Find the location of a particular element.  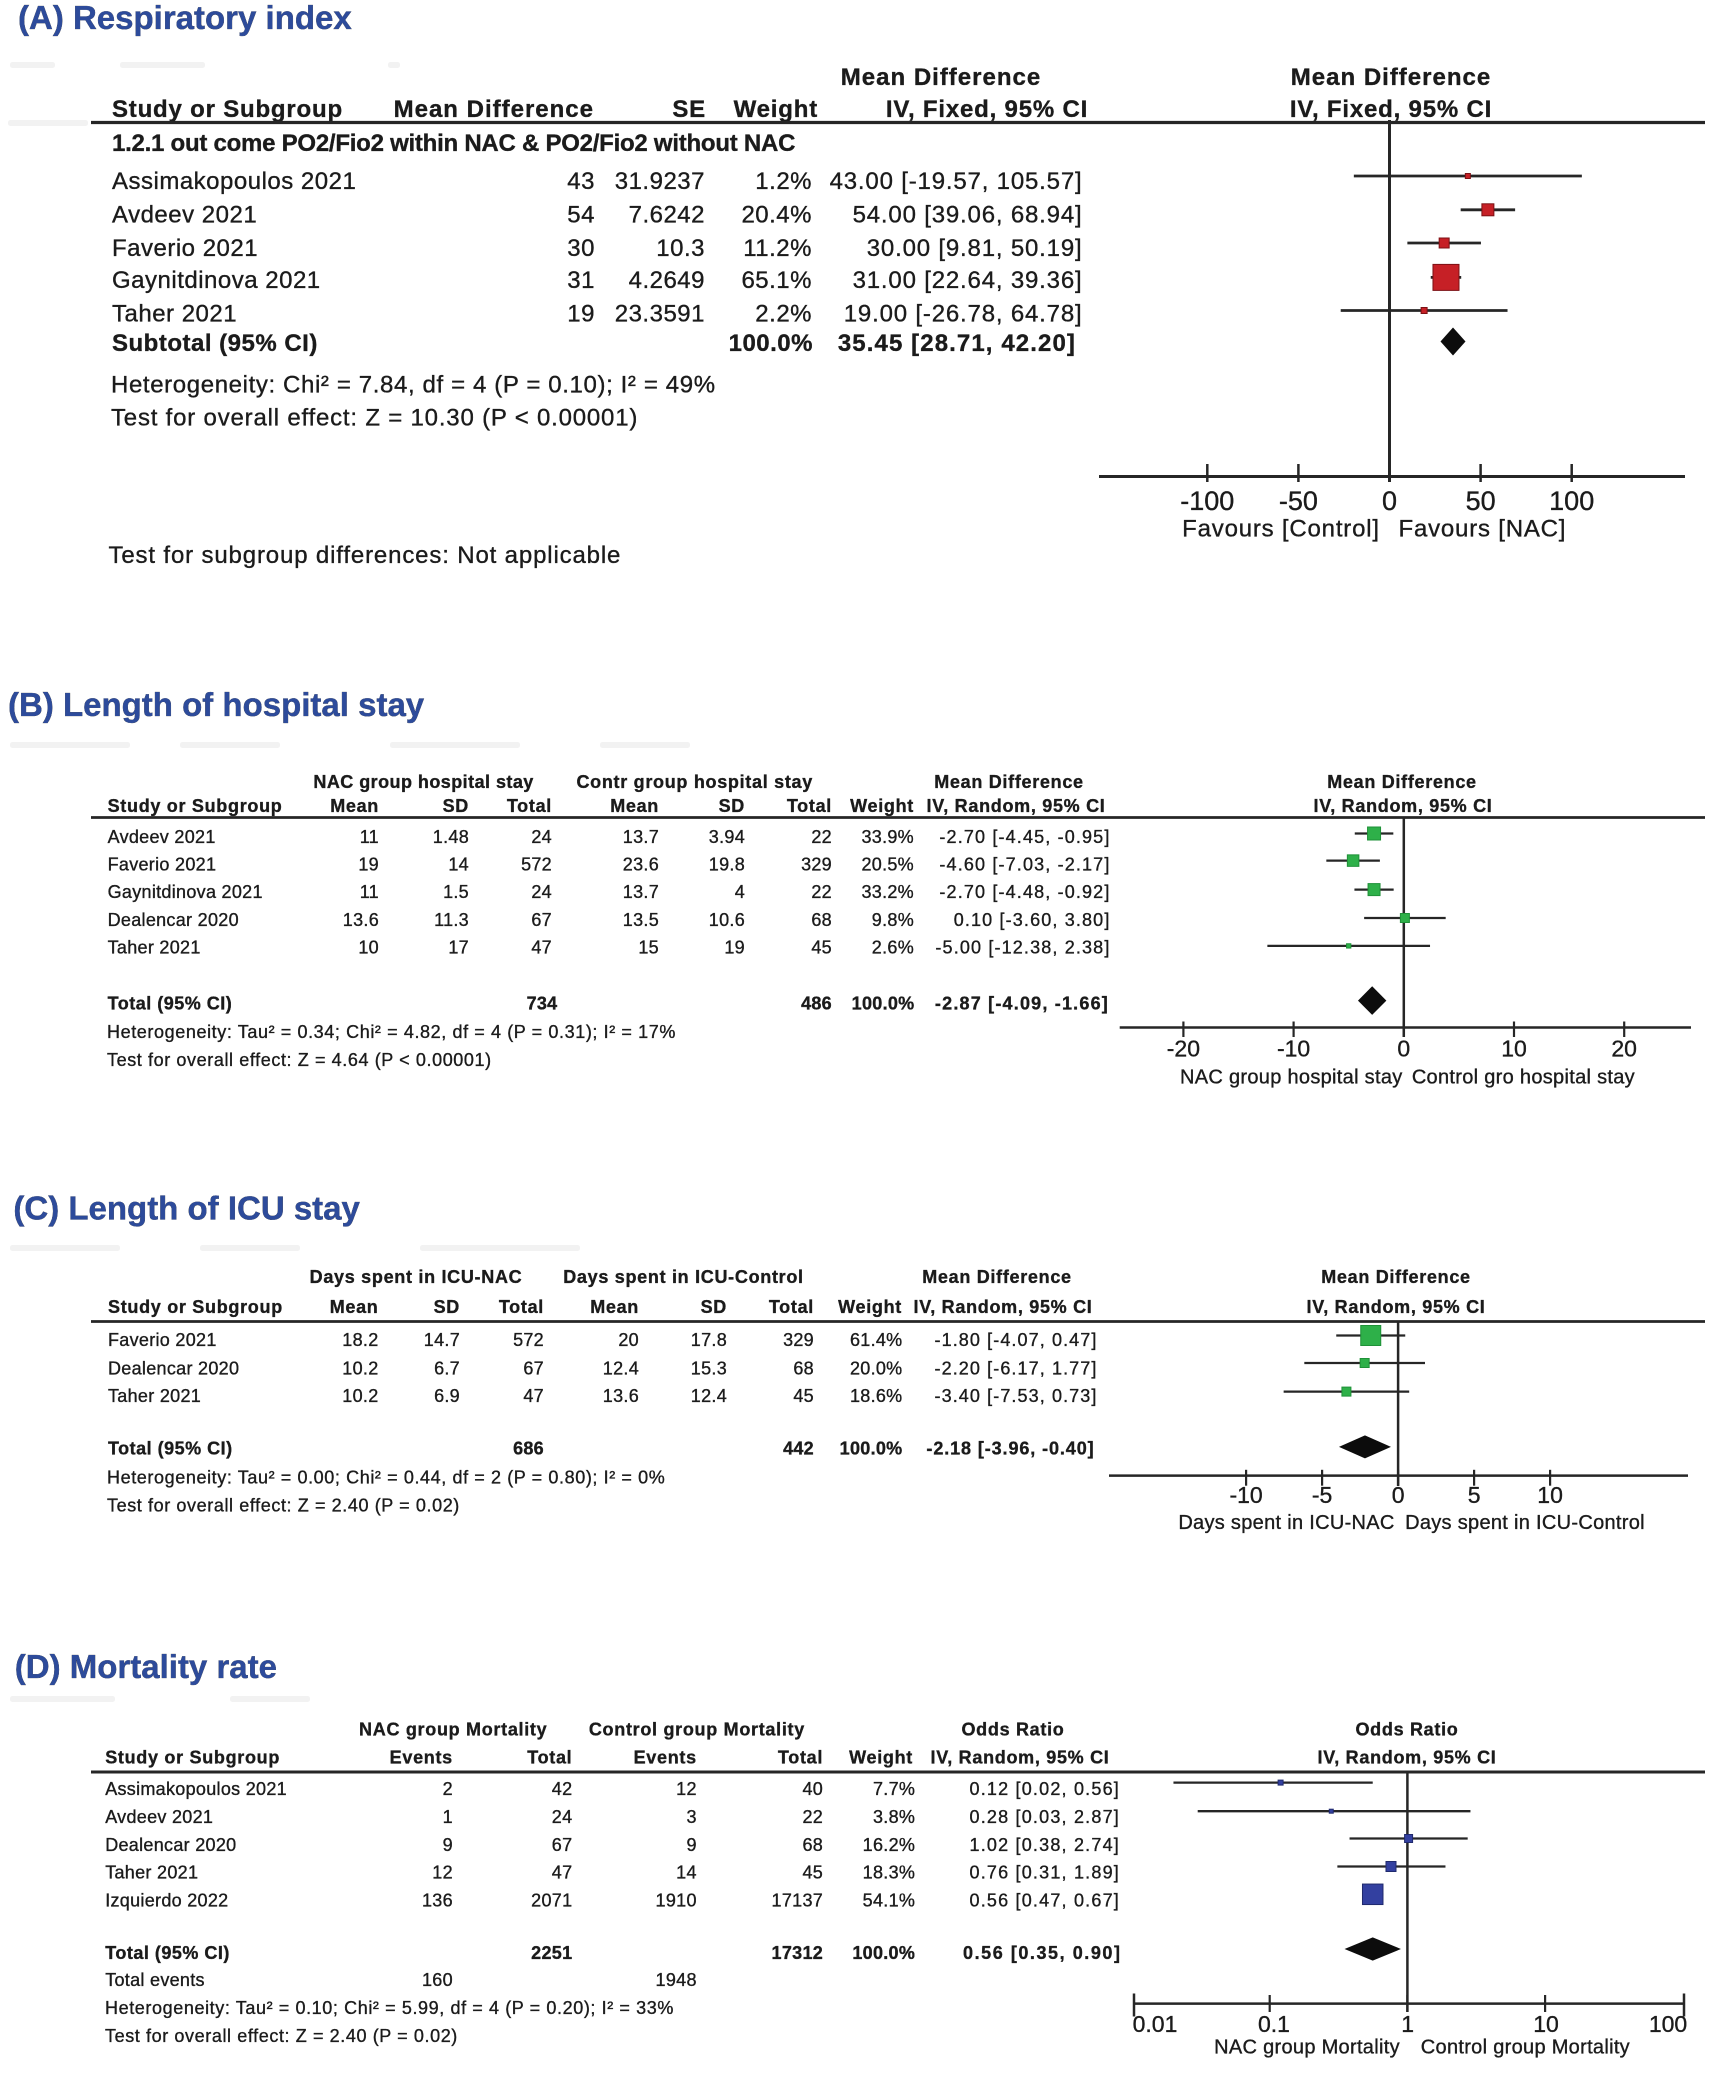

svg-text: 4 is located at coordinates (740, 892).